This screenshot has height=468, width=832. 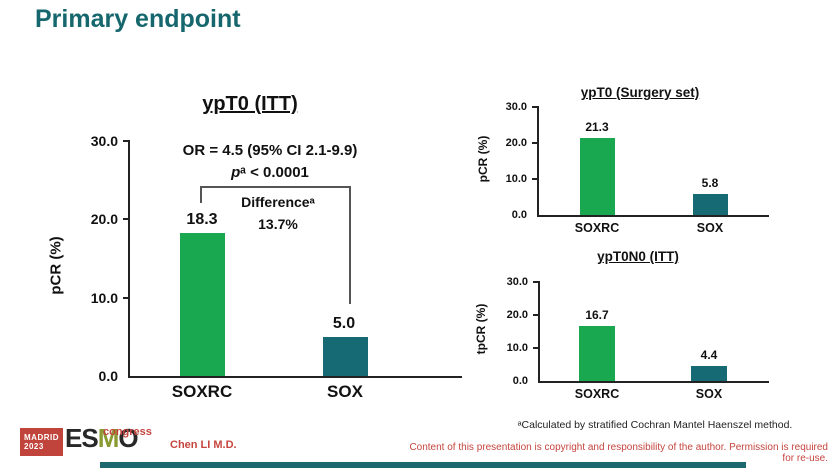 What do you see at coordinates (82, 438) in the screenshot?
I see `logo-letters-es: ES` at bounding box center [82, 438].